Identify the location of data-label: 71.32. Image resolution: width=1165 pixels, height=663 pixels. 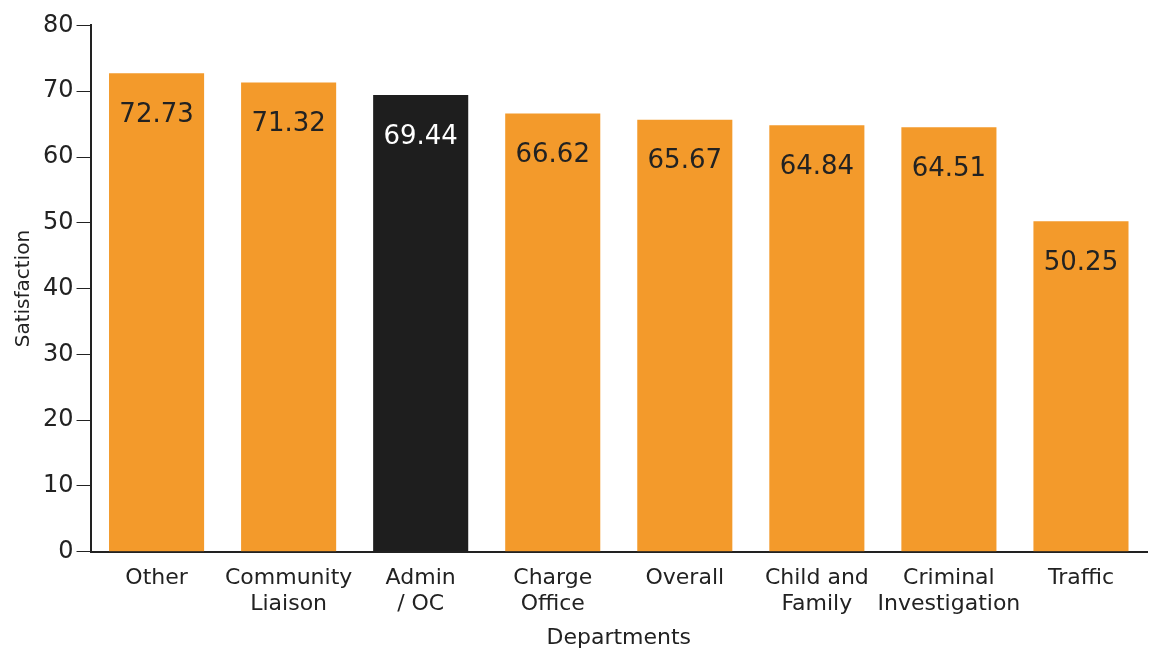
(288, 122).